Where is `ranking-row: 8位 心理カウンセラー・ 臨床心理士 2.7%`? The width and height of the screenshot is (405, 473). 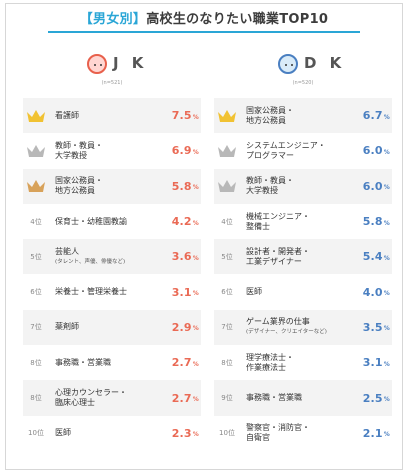
ranking-row: 8位 心理カウンセラー・ 臨床心理士 2.7% is located at coordinates (112, 398).